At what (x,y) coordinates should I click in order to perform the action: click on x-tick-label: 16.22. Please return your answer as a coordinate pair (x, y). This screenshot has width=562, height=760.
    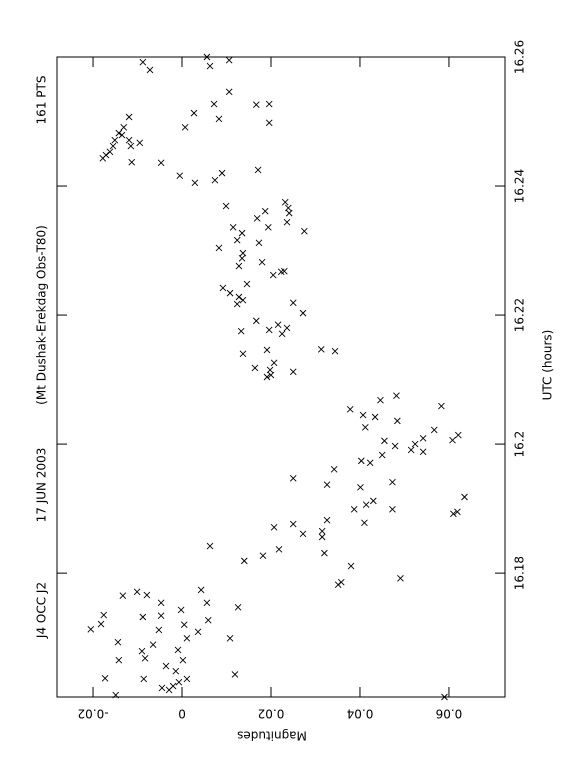
    Looking at the image, I should click on (520, 315).